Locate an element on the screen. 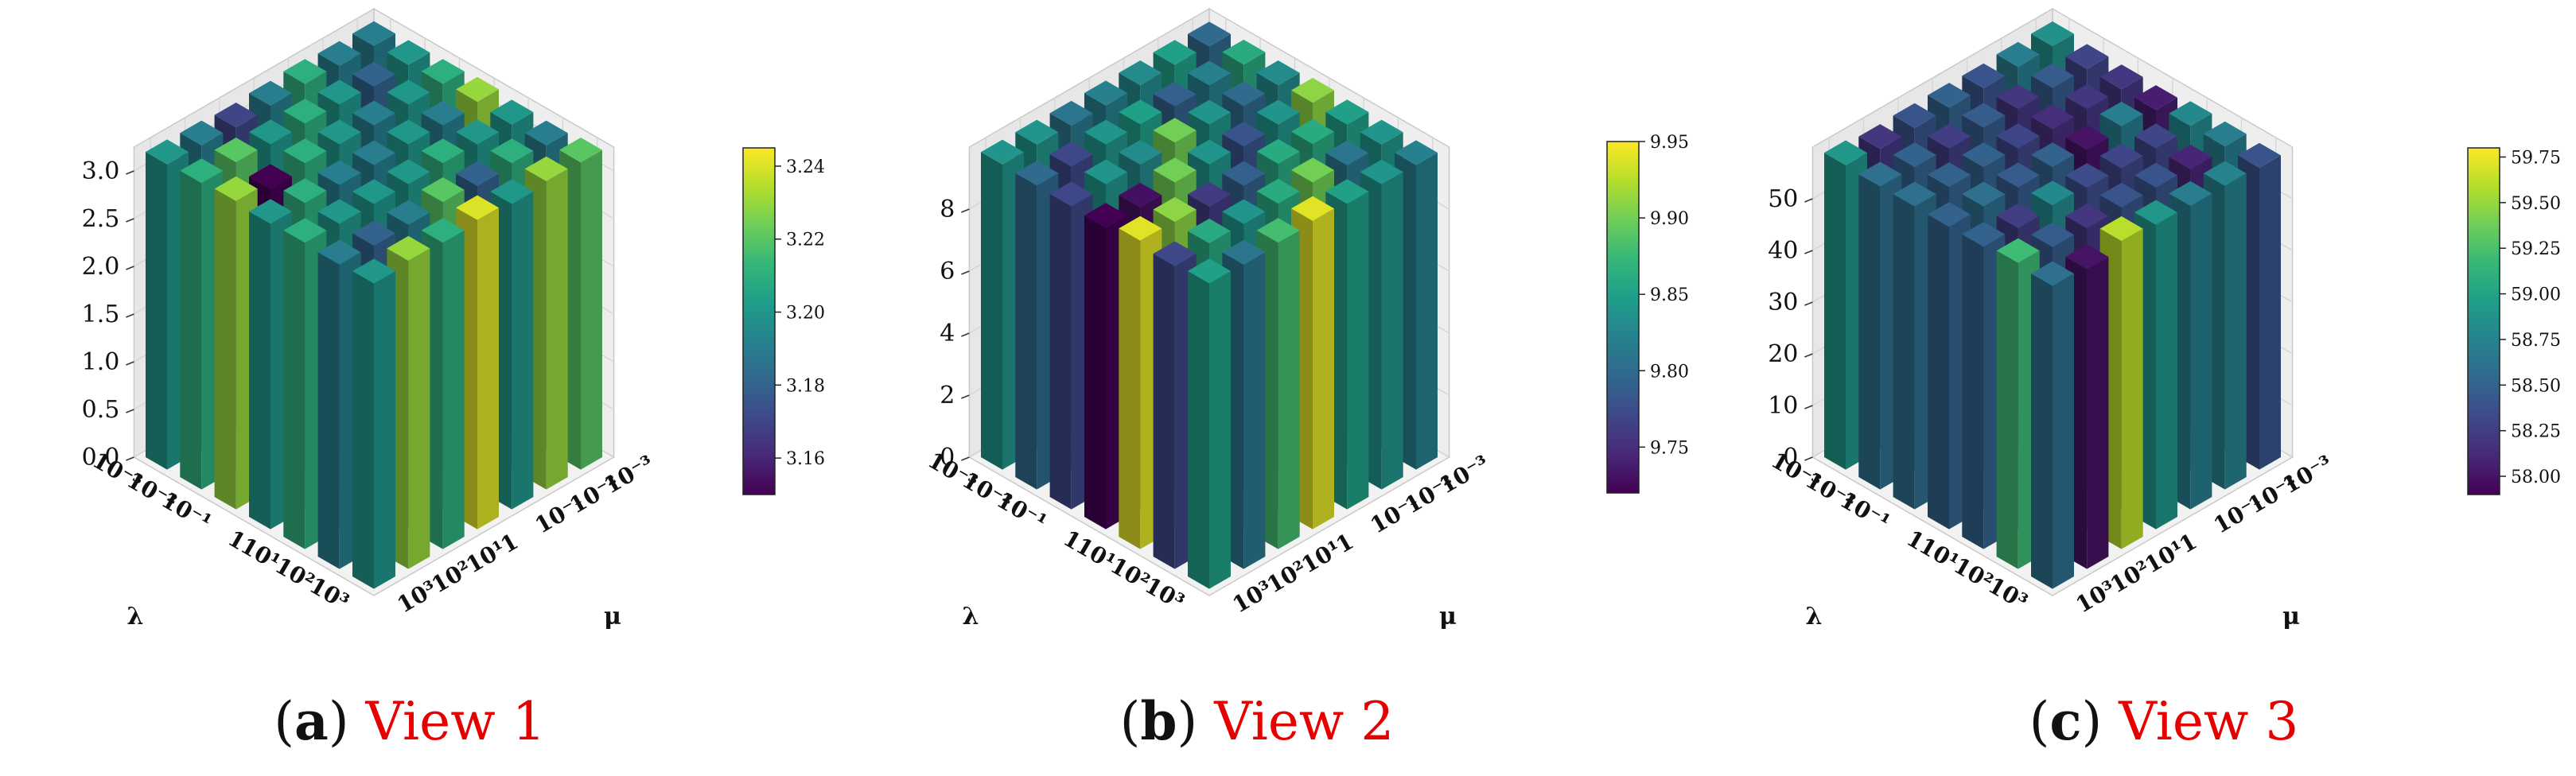  colorbar-tick-label: 9.90 is located at coordinates (1670, 219).